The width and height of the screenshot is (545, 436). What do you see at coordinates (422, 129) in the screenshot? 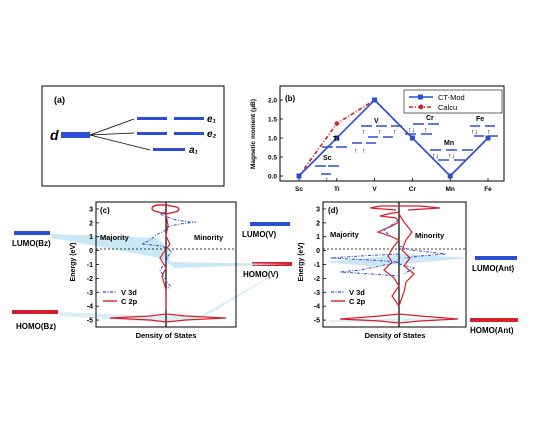
I see `orbital-cr-diagram: ↑↓ ↑` at bounding box center [422, 129].